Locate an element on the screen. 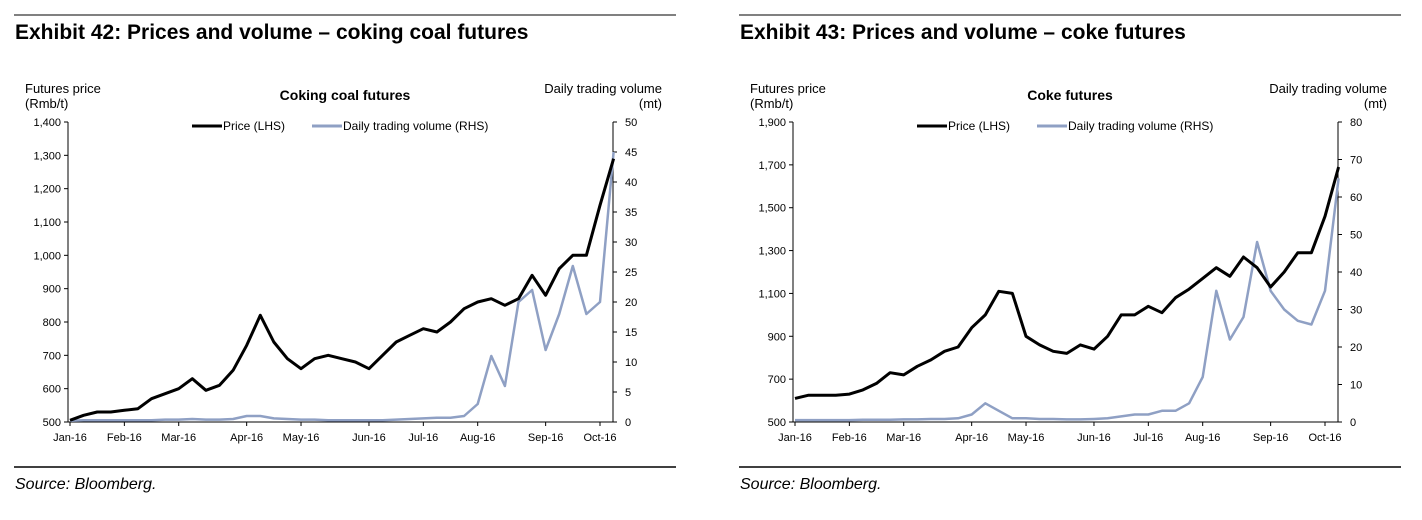  y-tick-label: 1,500 is located at coordinates (772, 209).